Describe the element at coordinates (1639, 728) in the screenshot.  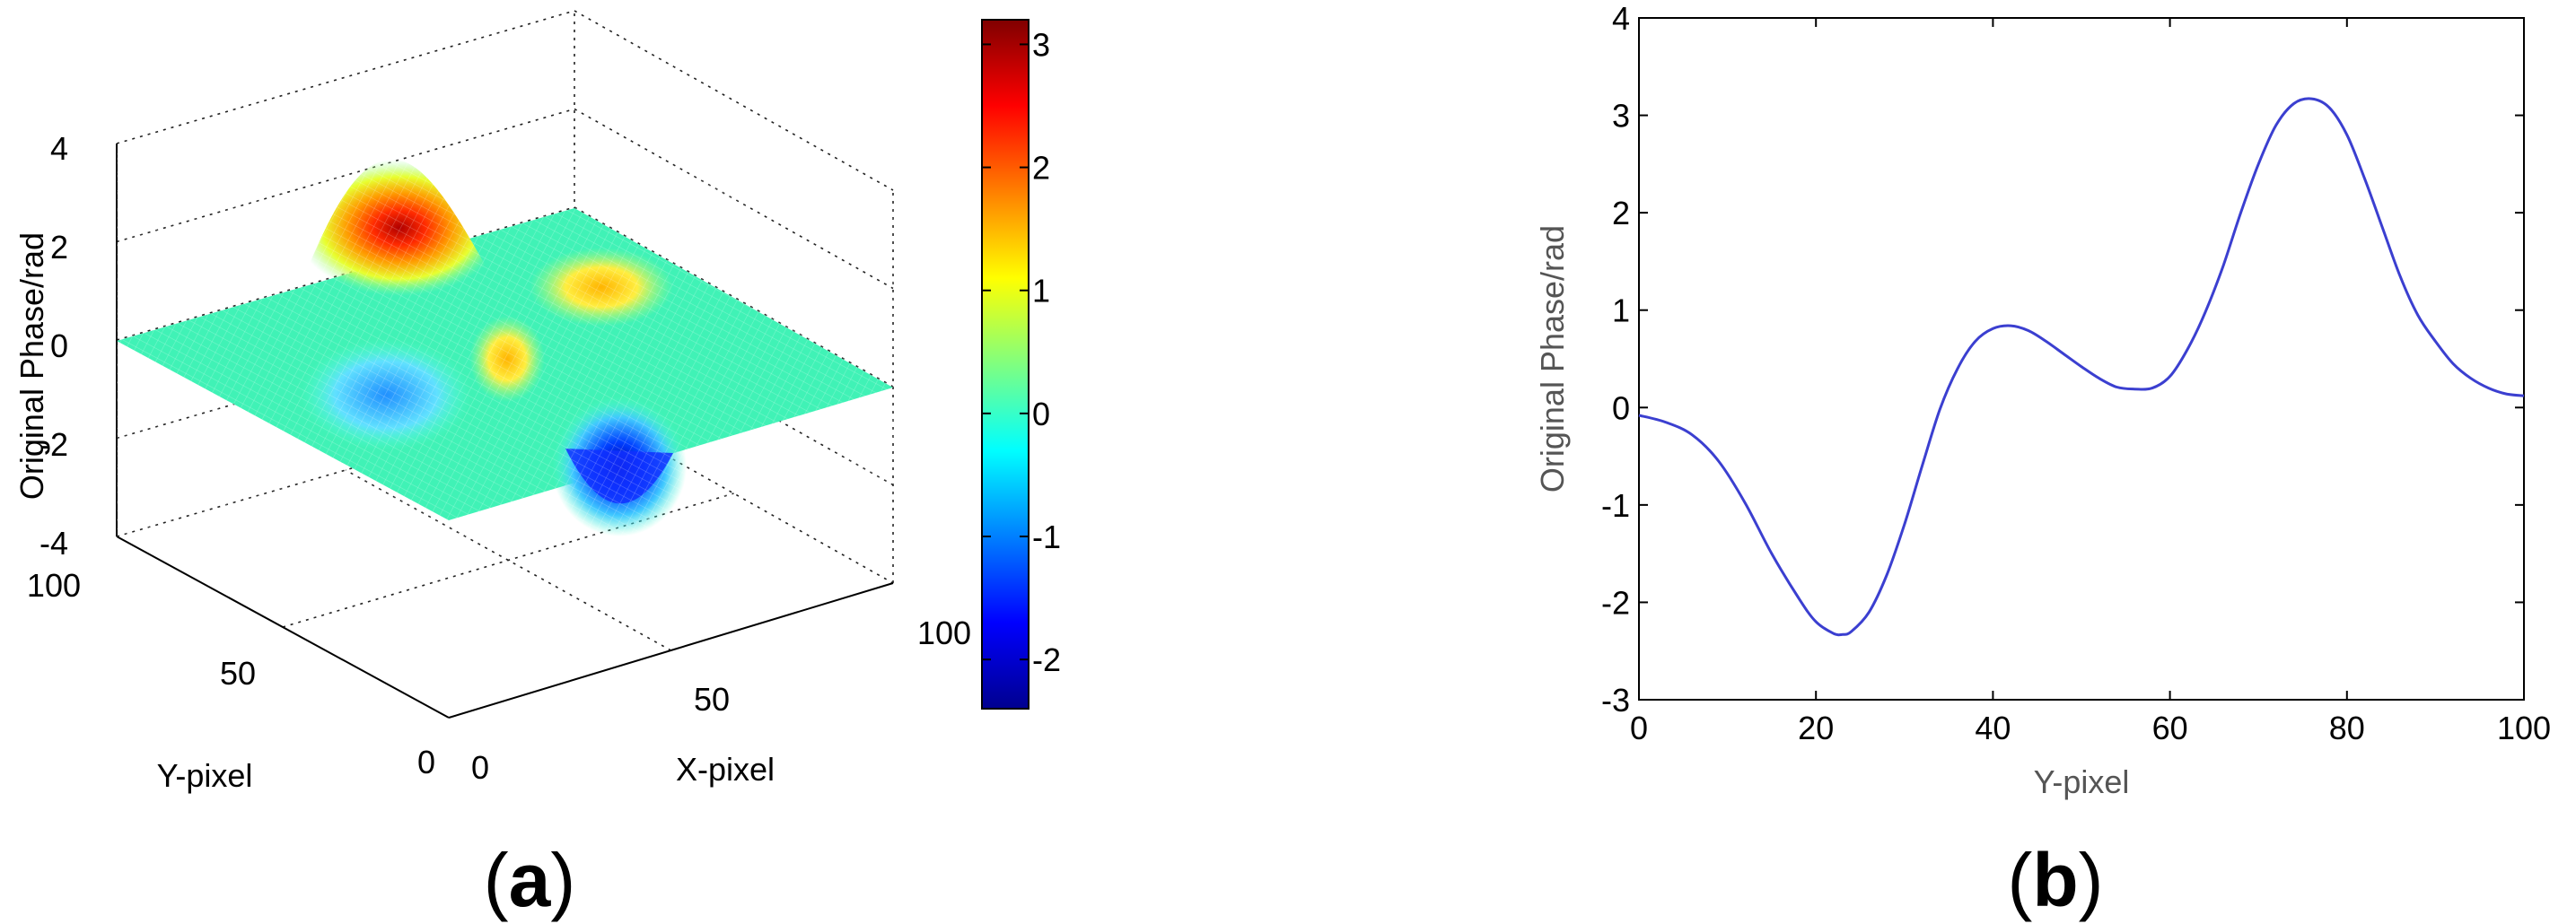
I see `x-tick-label: 0` at that location.